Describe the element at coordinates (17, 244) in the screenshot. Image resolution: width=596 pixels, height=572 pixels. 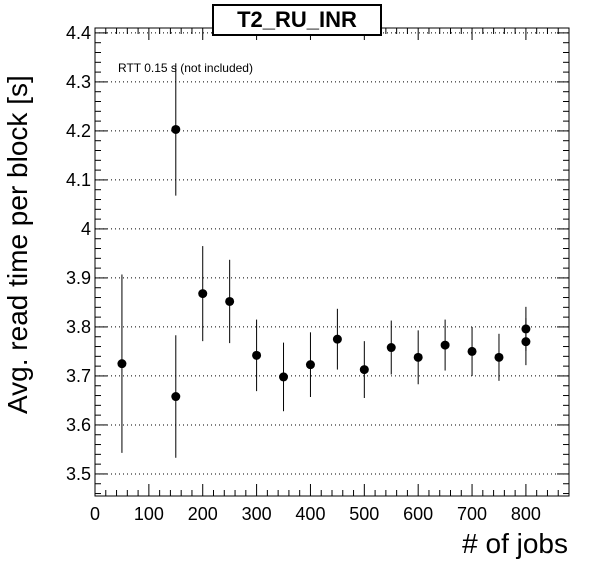
I see `y-axis-label: Avg. read time per block [s]` at that location.